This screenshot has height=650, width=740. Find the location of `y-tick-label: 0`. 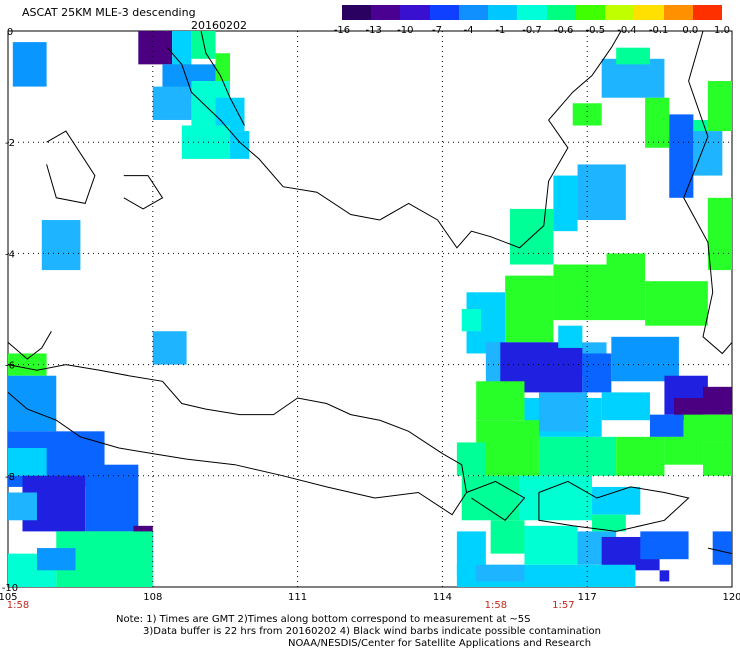

y-tick-label: 0 is located at coordinates (10, 32).